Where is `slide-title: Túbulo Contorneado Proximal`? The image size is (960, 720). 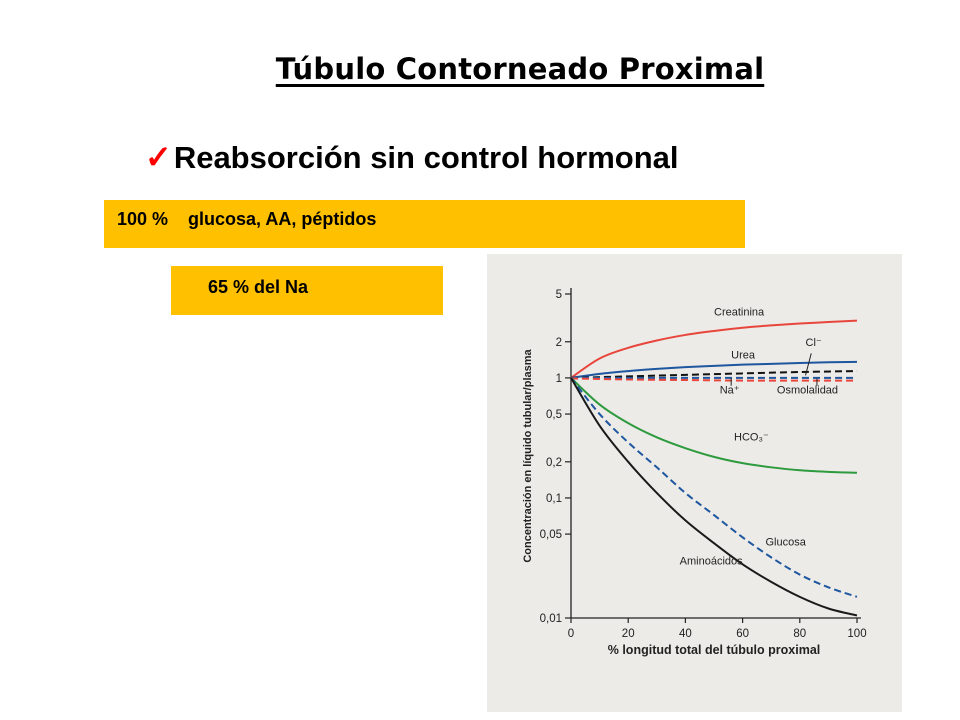 slide-title: Túbulo Contorneado Proximal is located at coordinates (480, 69).